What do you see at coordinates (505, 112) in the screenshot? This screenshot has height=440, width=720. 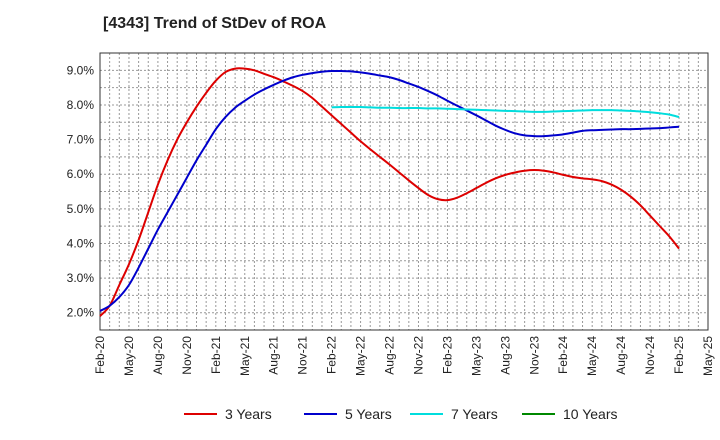 I see `series-line-7-years` at bounding box center [505, 112].